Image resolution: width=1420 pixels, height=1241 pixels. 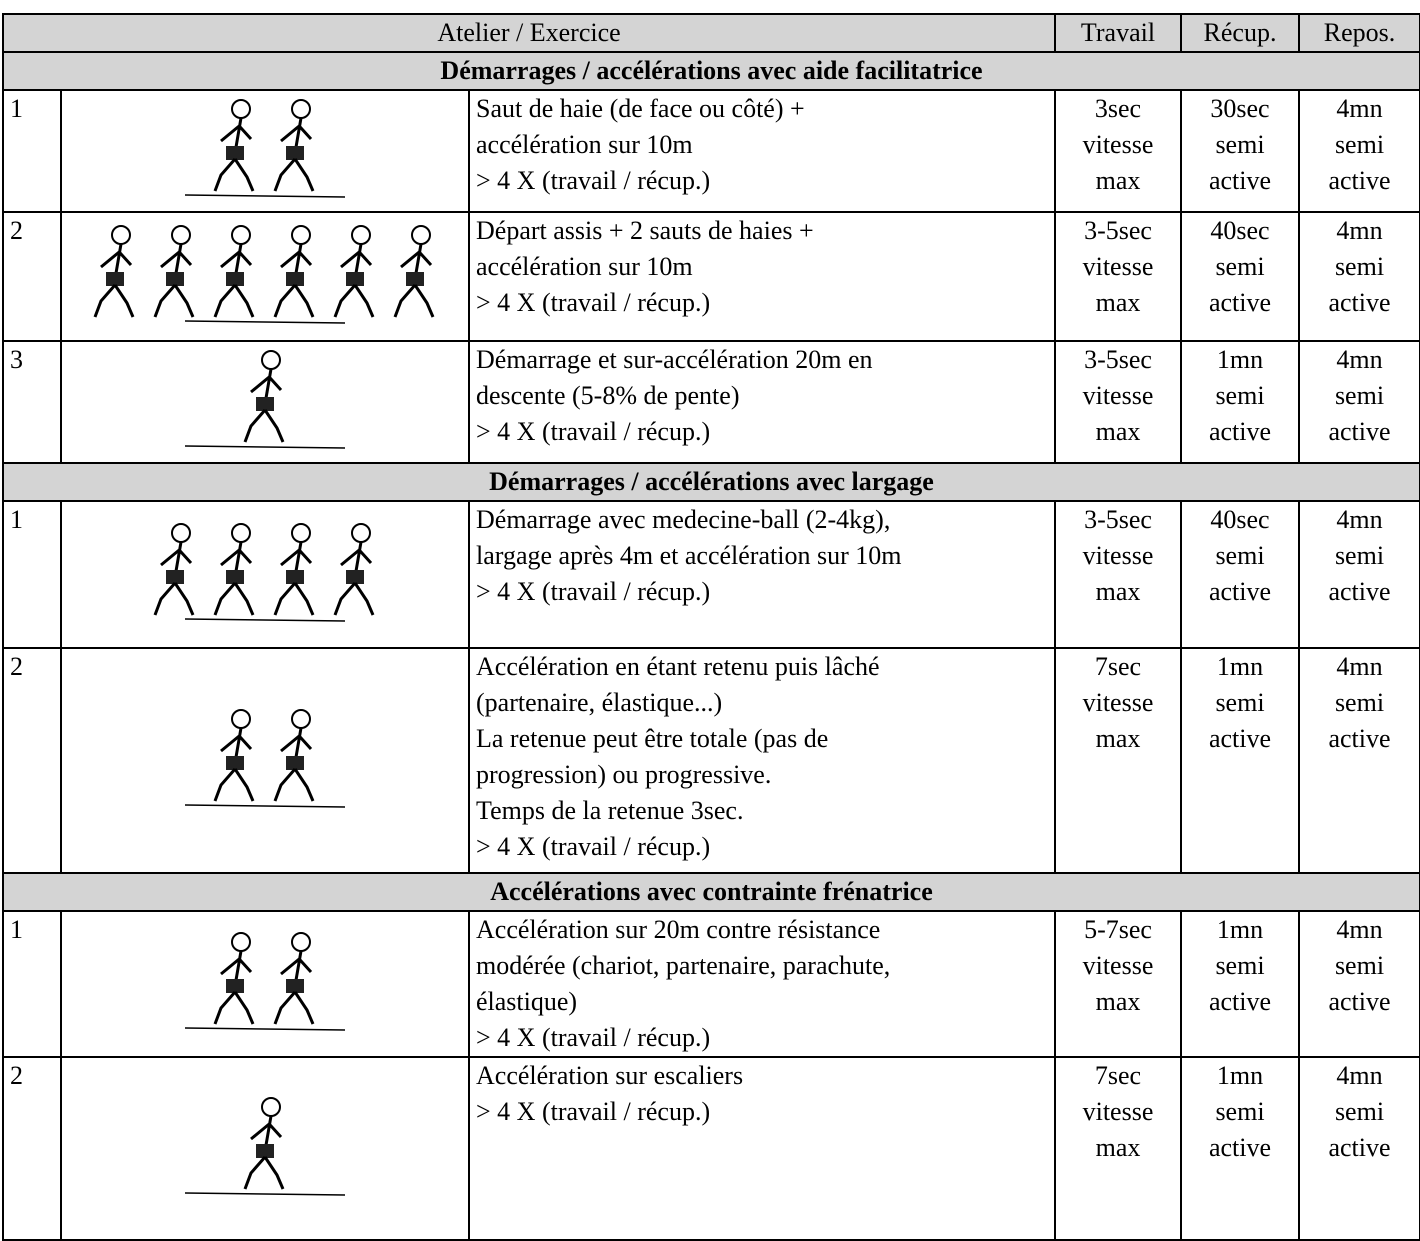 I want to click on description-line: (partenaire, élastique...), so click(x=599, y=702).